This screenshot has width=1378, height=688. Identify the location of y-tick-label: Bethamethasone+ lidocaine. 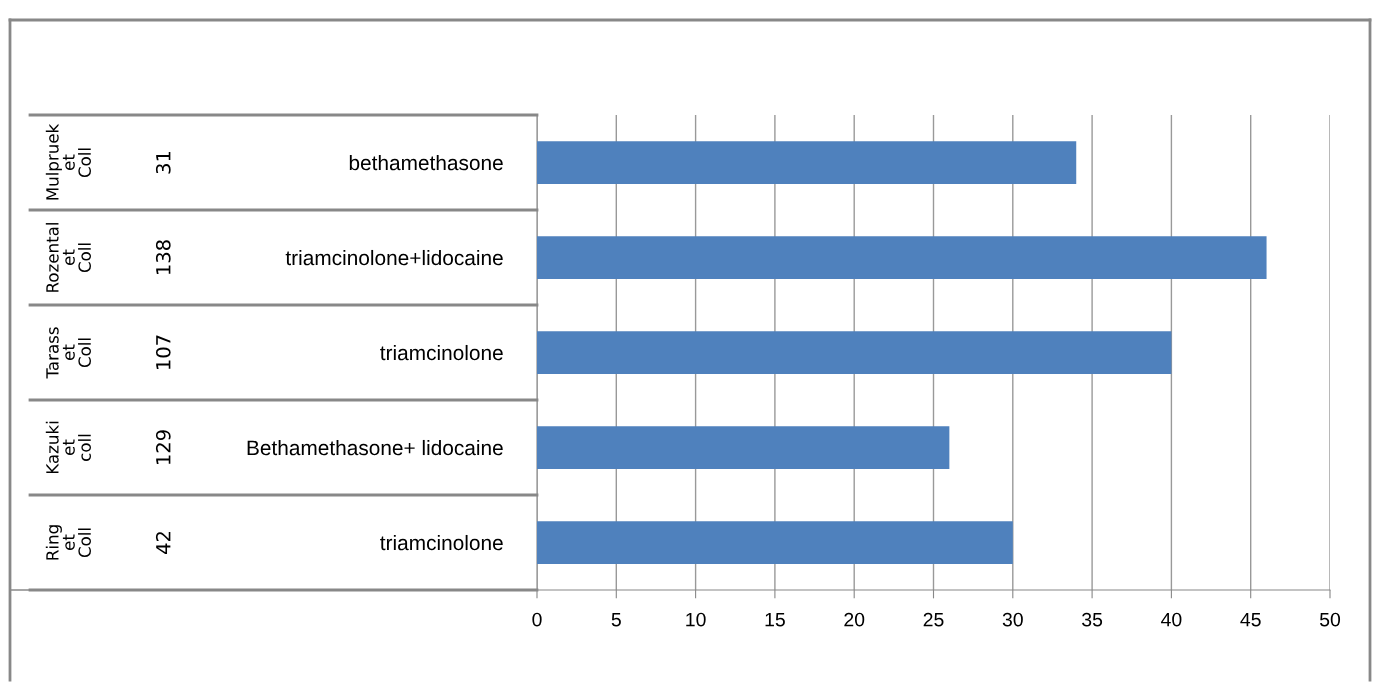
(375, 447).